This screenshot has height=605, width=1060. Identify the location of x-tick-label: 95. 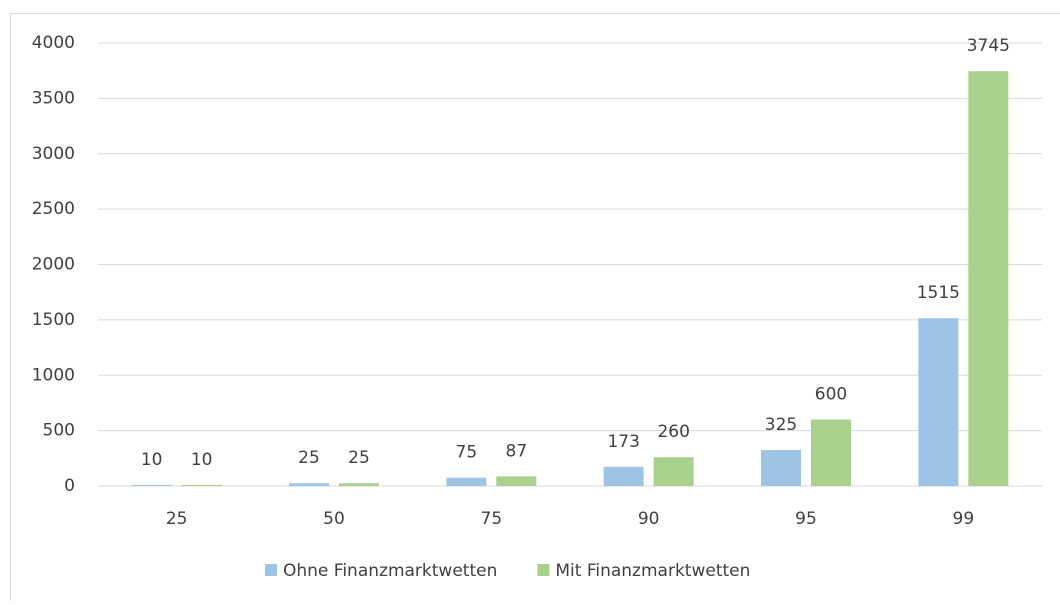
(806, 519).